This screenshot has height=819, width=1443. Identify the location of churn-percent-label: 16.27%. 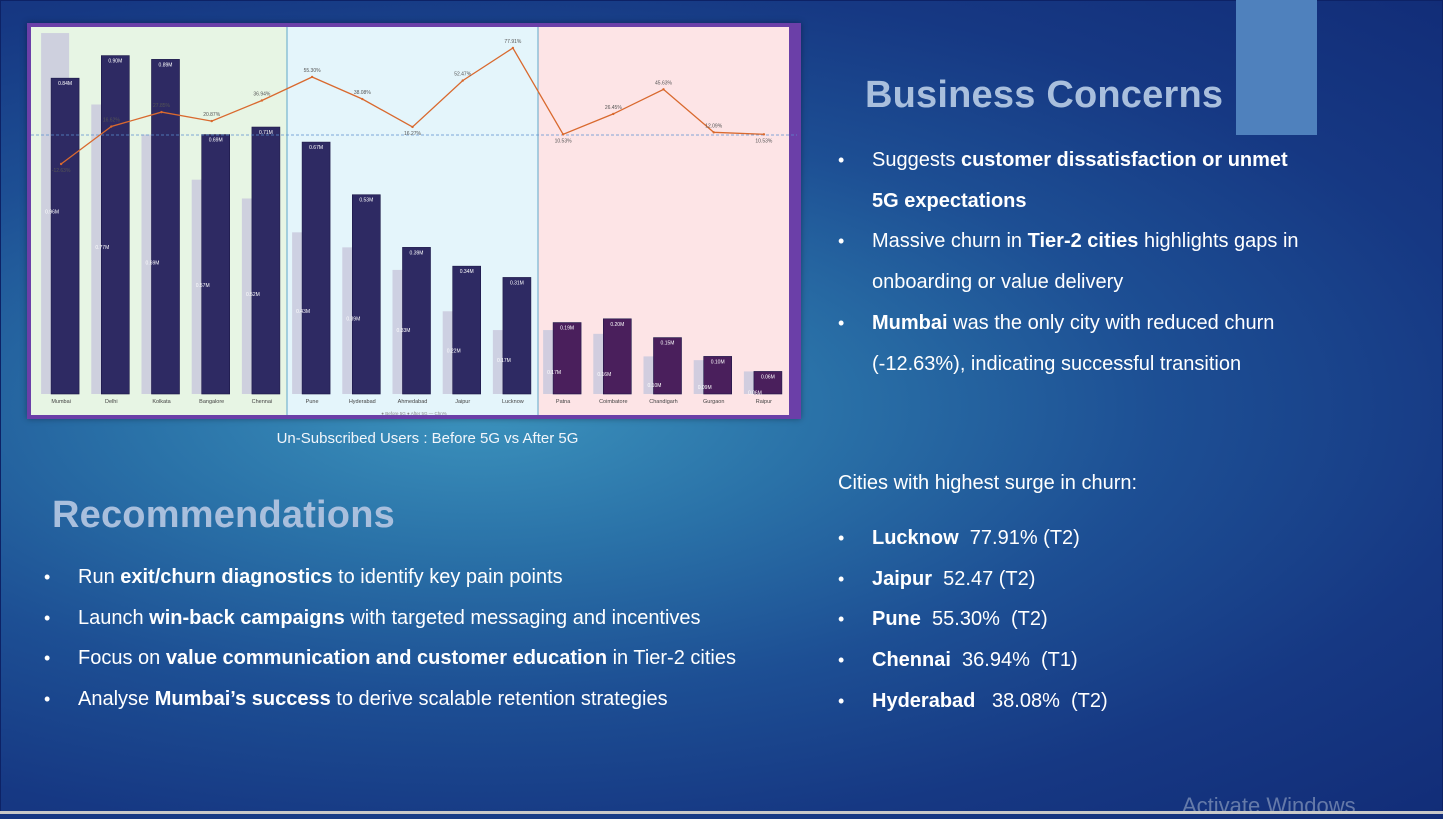
(413, 134).